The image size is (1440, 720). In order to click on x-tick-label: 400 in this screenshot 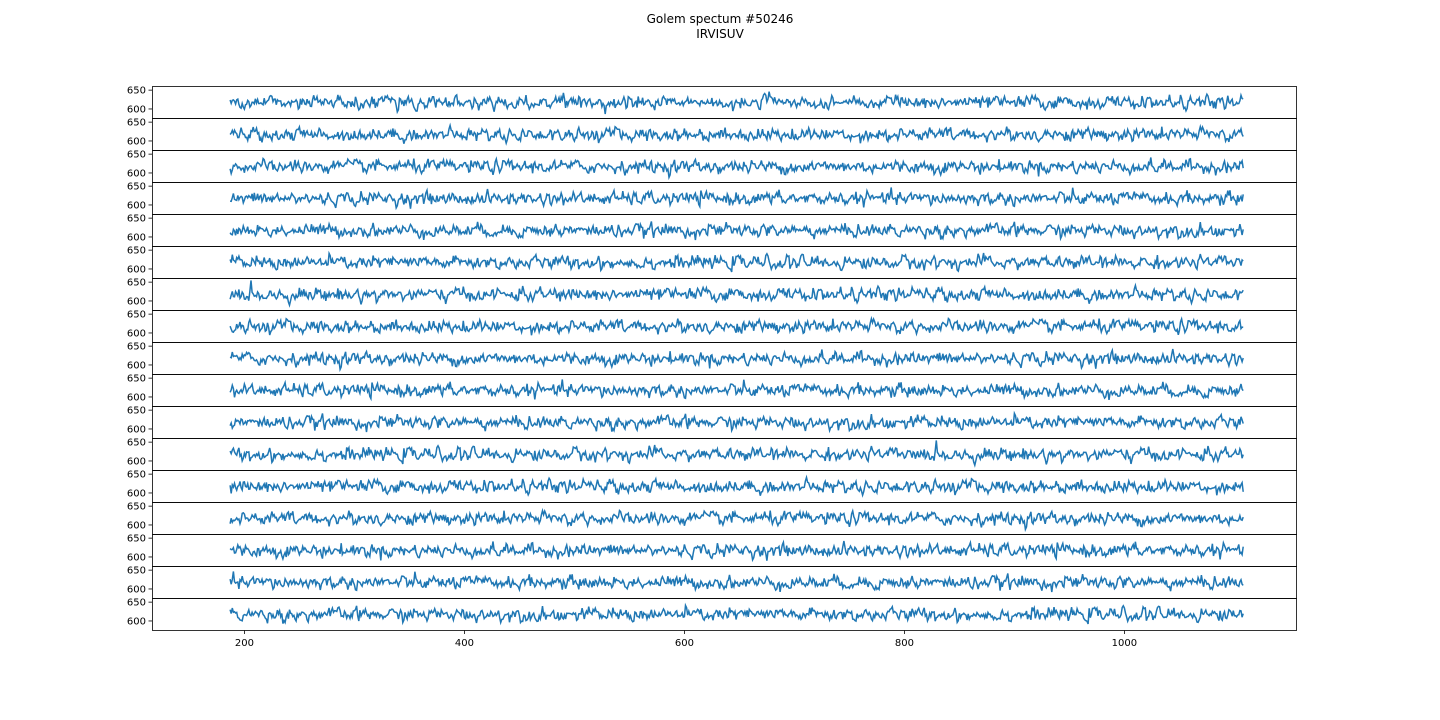, I will do `click(464, 643)`.